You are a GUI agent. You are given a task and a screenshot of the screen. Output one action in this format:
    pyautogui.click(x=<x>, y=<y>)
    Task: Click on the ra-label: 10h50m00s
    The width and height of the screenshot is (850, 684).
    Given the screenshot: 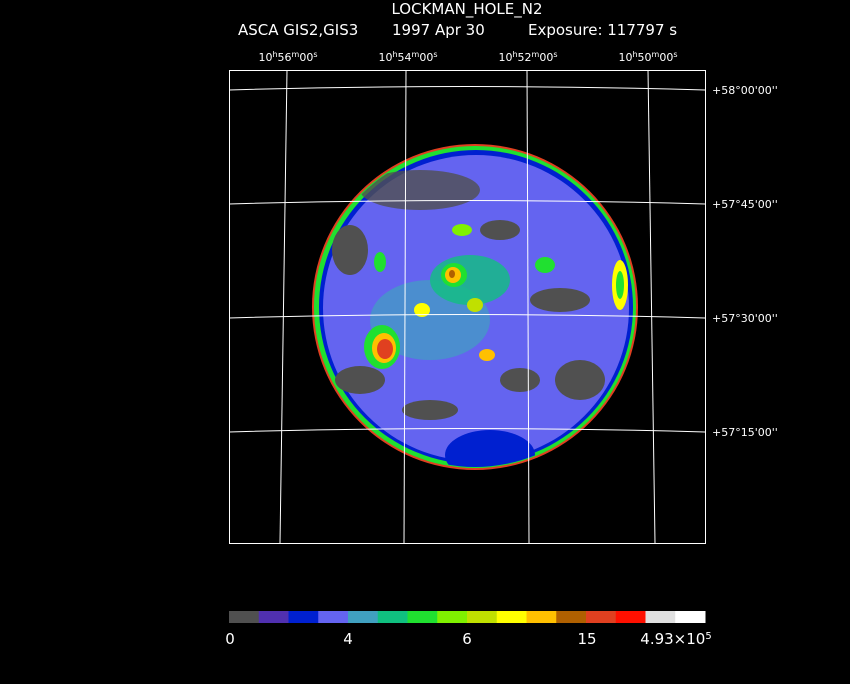 What is the action you would take?
    pyautogui.click(x=647, y=57)
    